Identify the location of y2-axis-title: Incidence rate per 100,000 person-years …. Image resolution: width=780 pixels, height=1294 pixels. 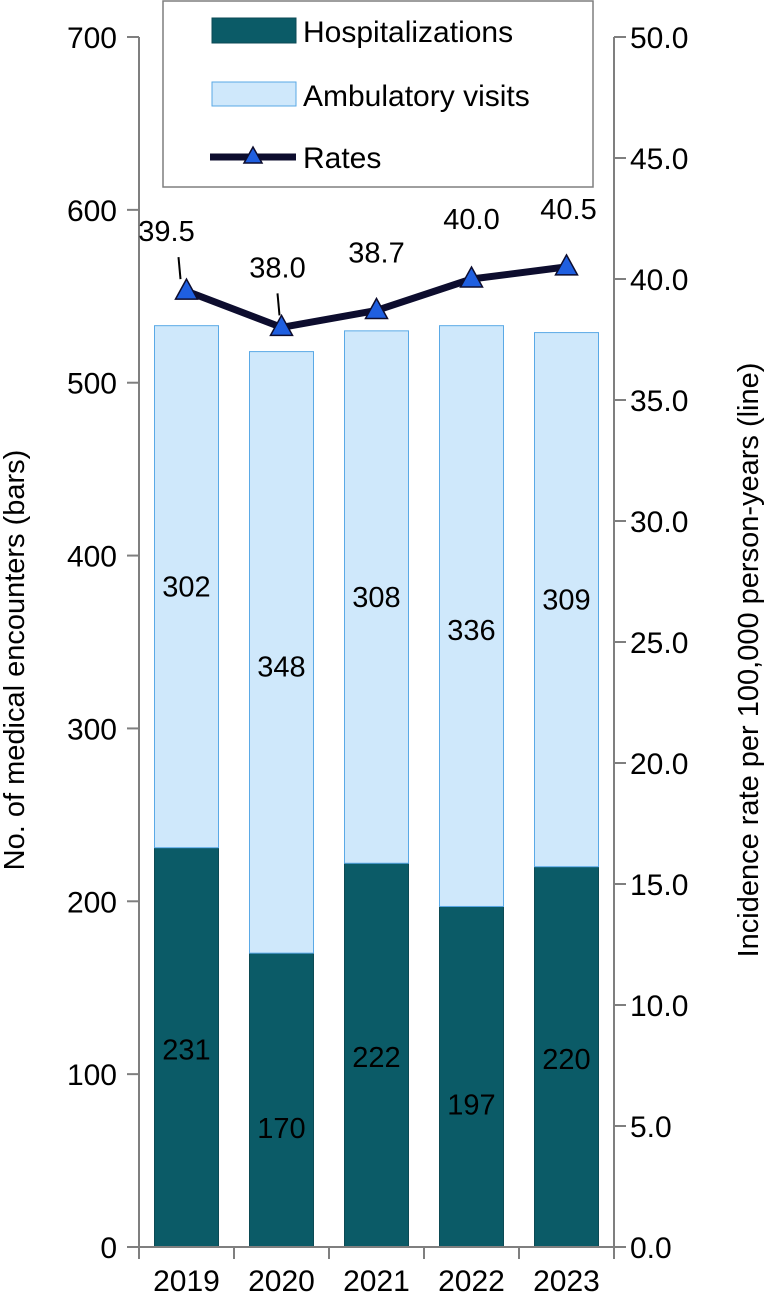
(749, 660).